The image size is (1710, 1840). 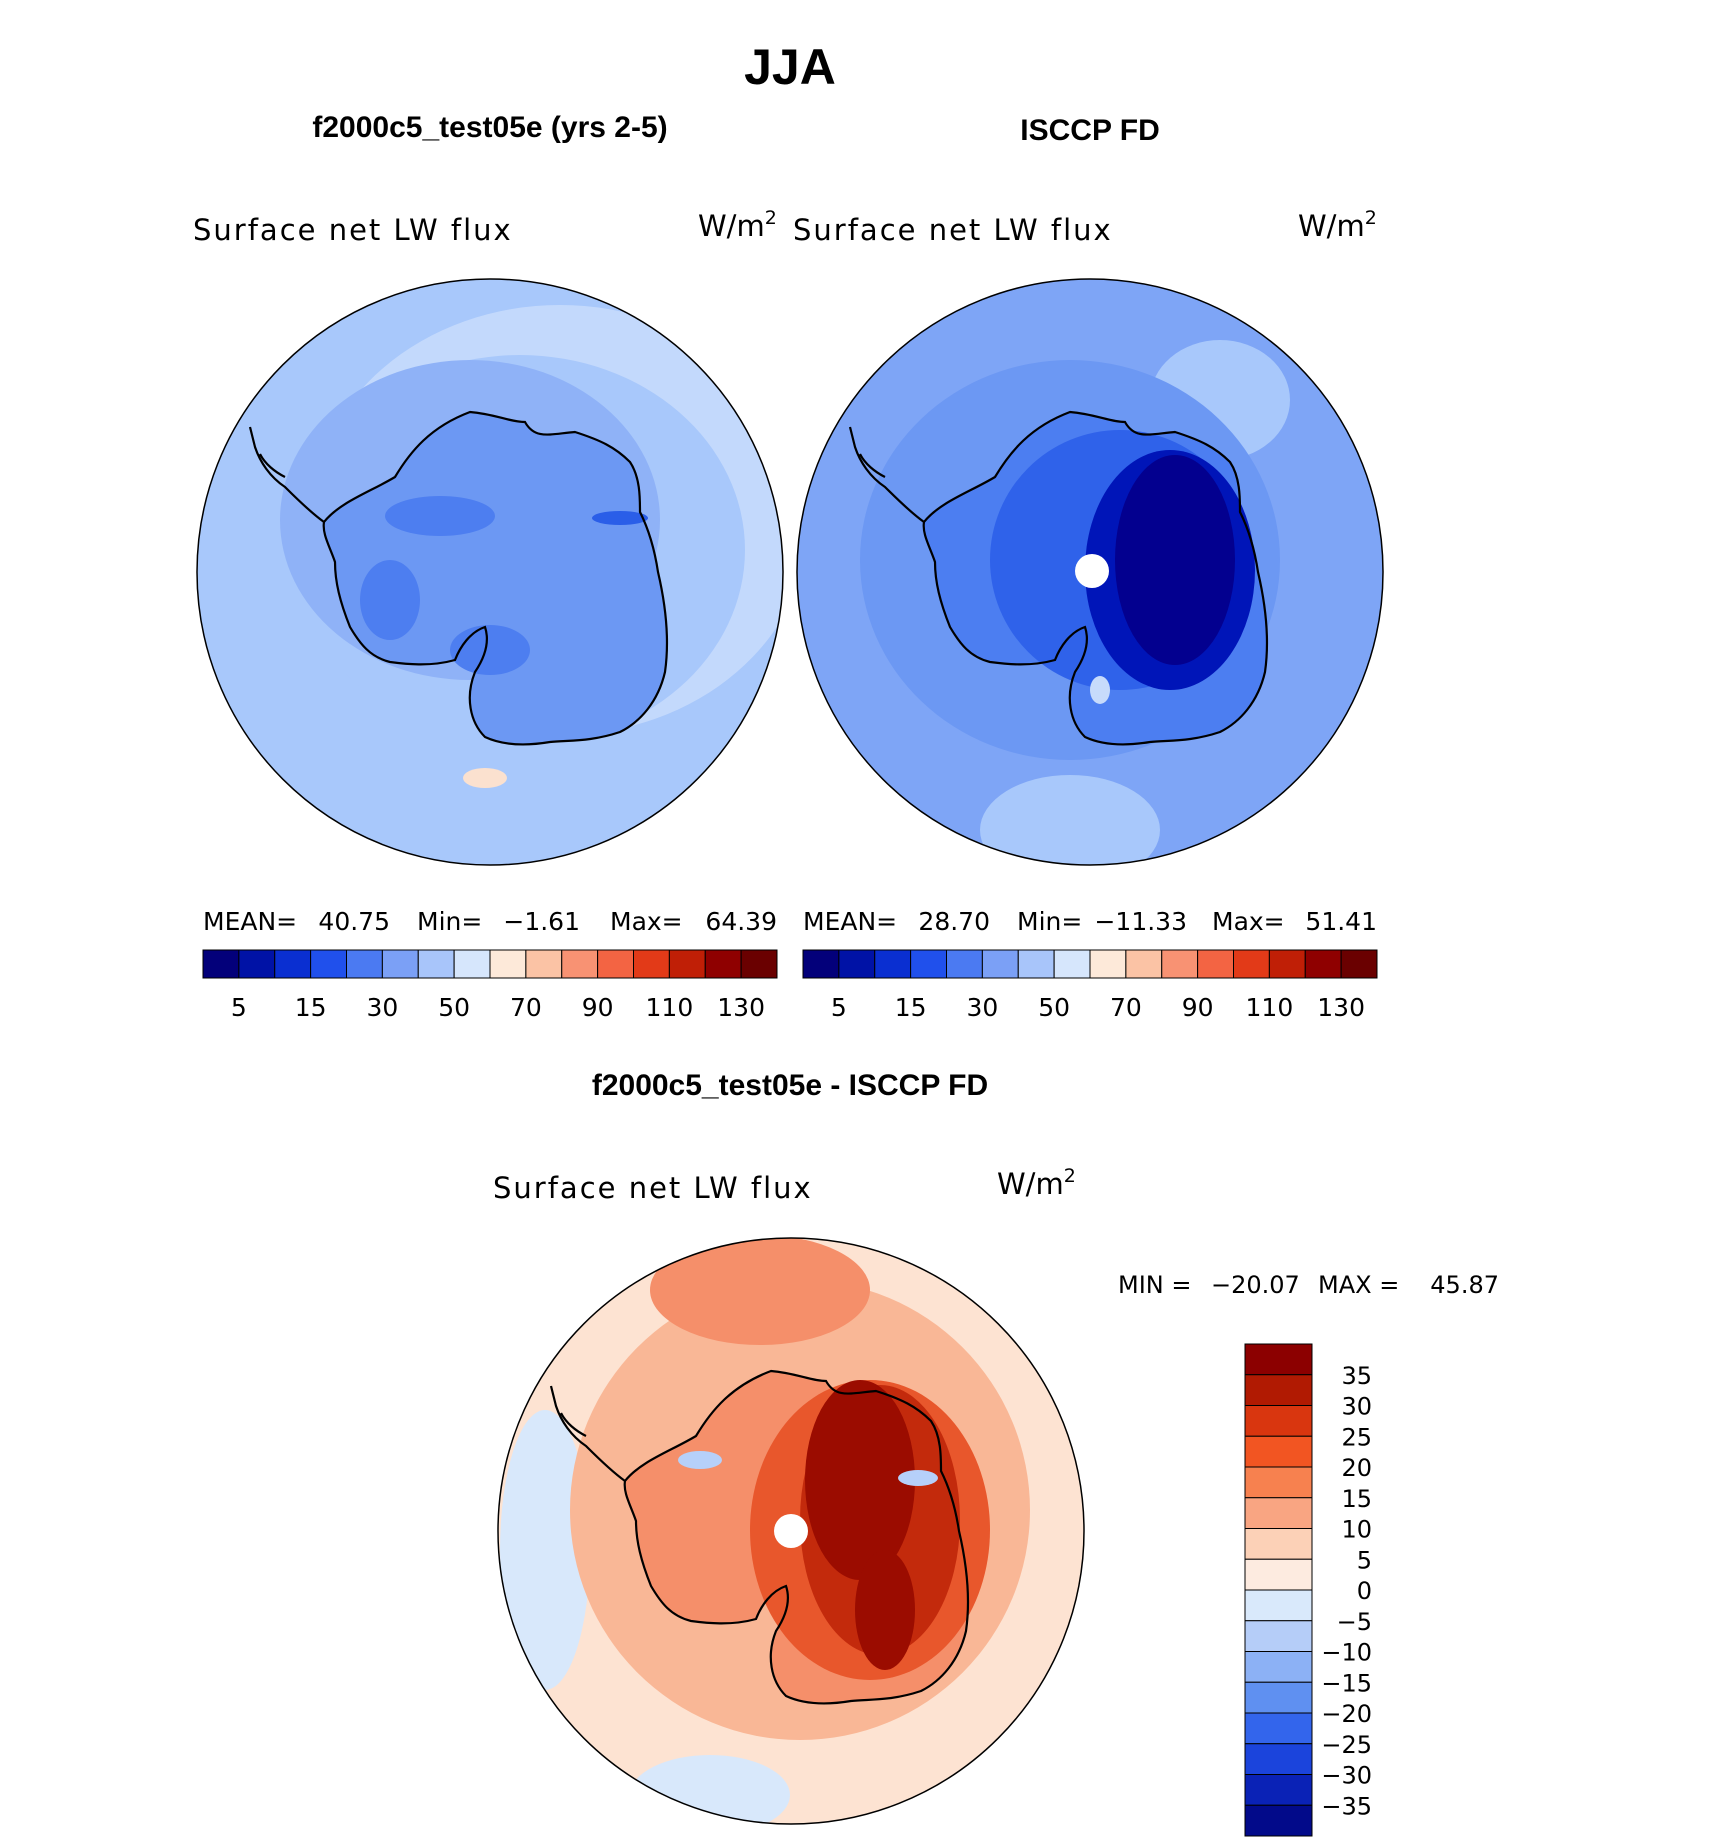 I want to click on panel-model-heading: f2000c5_test05e (yrs 2-5), so click(x=489, y=127).